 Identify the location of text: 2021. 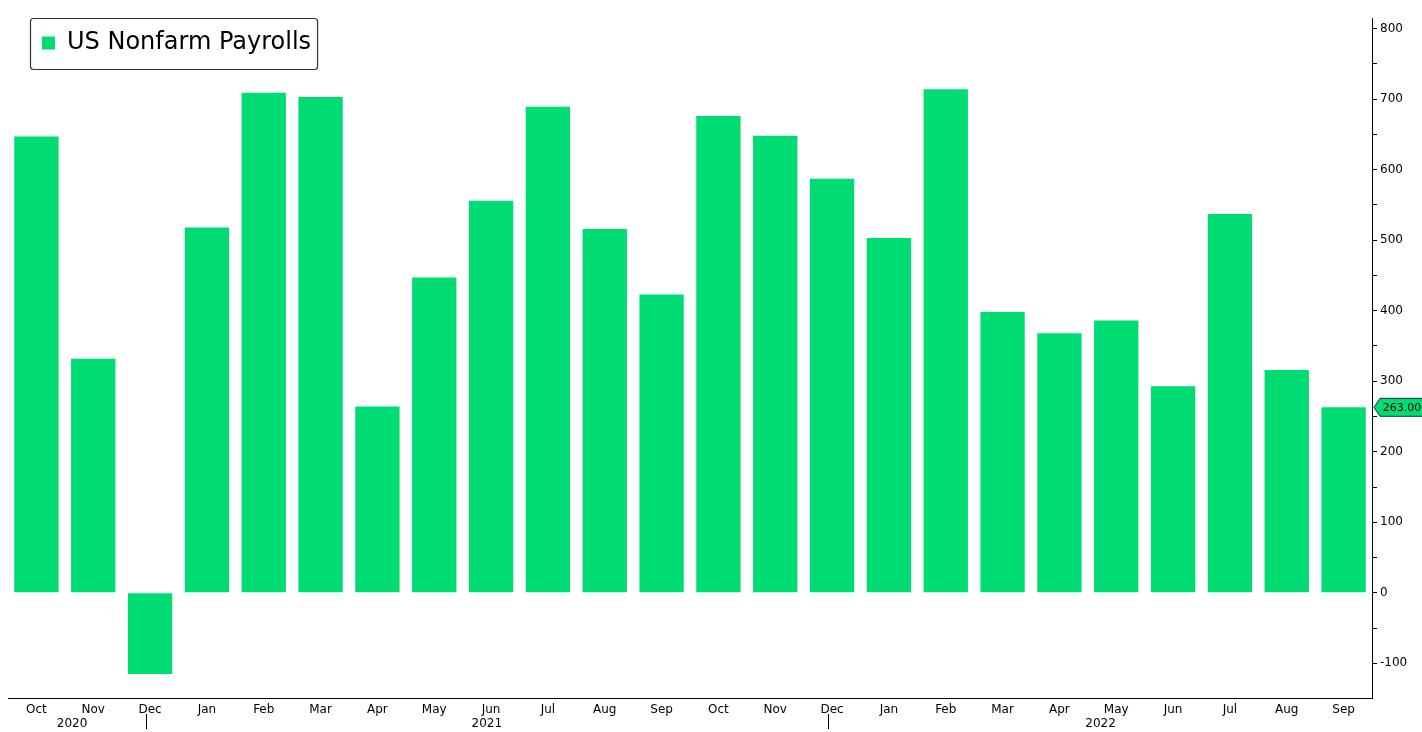
(487, 722).